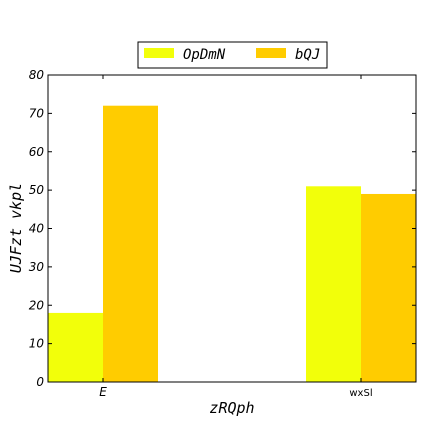  I want to click on x-axis-label: zRQph, so click(231, 408).